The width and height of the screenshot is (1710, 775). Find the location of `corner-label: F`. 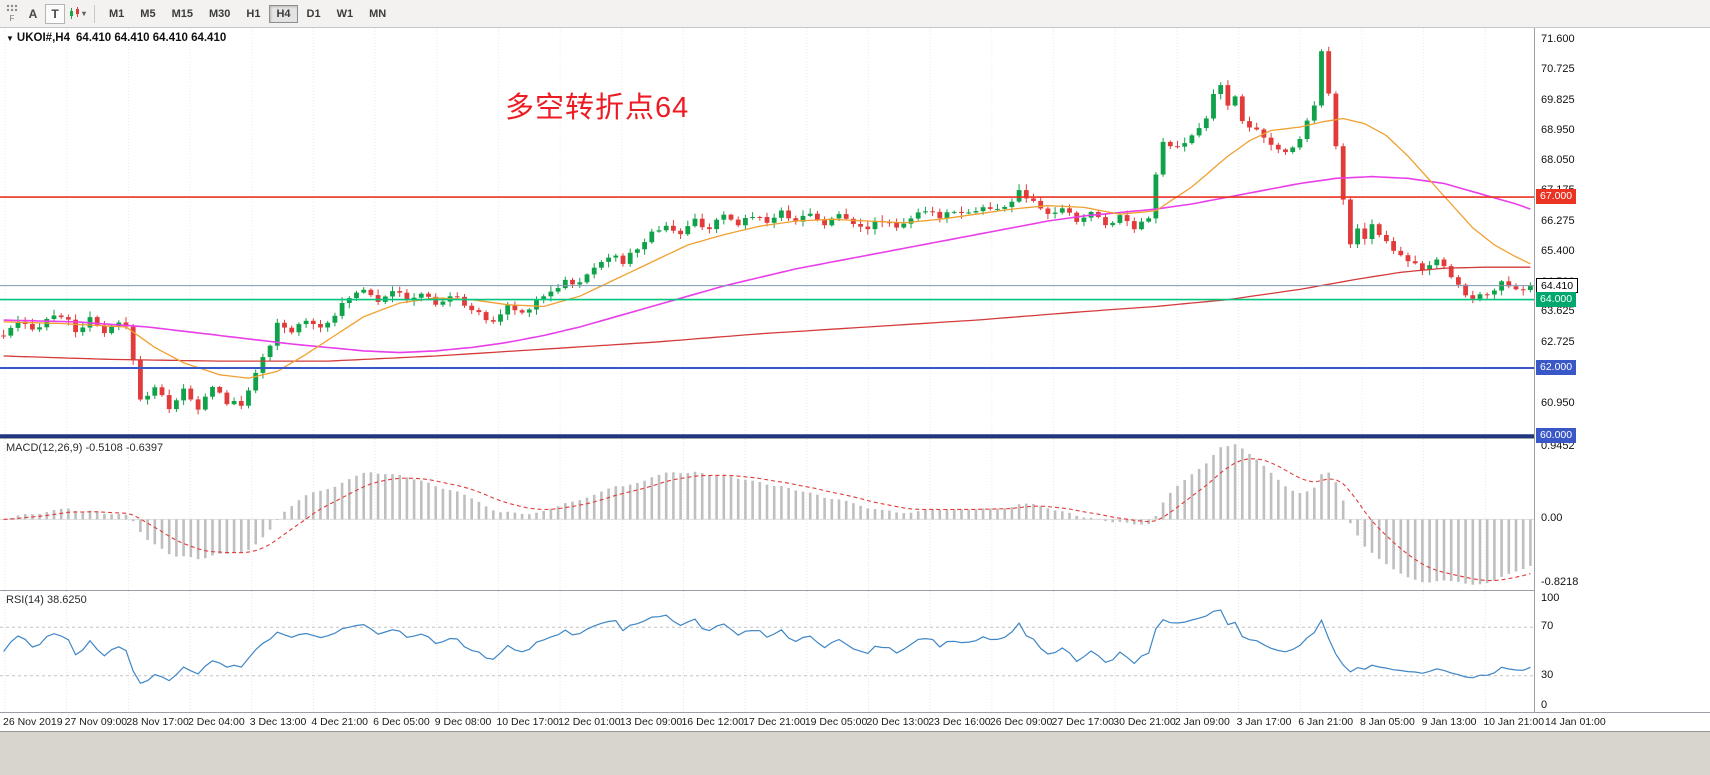

corner-label: F is located at coordinates (12, 18).